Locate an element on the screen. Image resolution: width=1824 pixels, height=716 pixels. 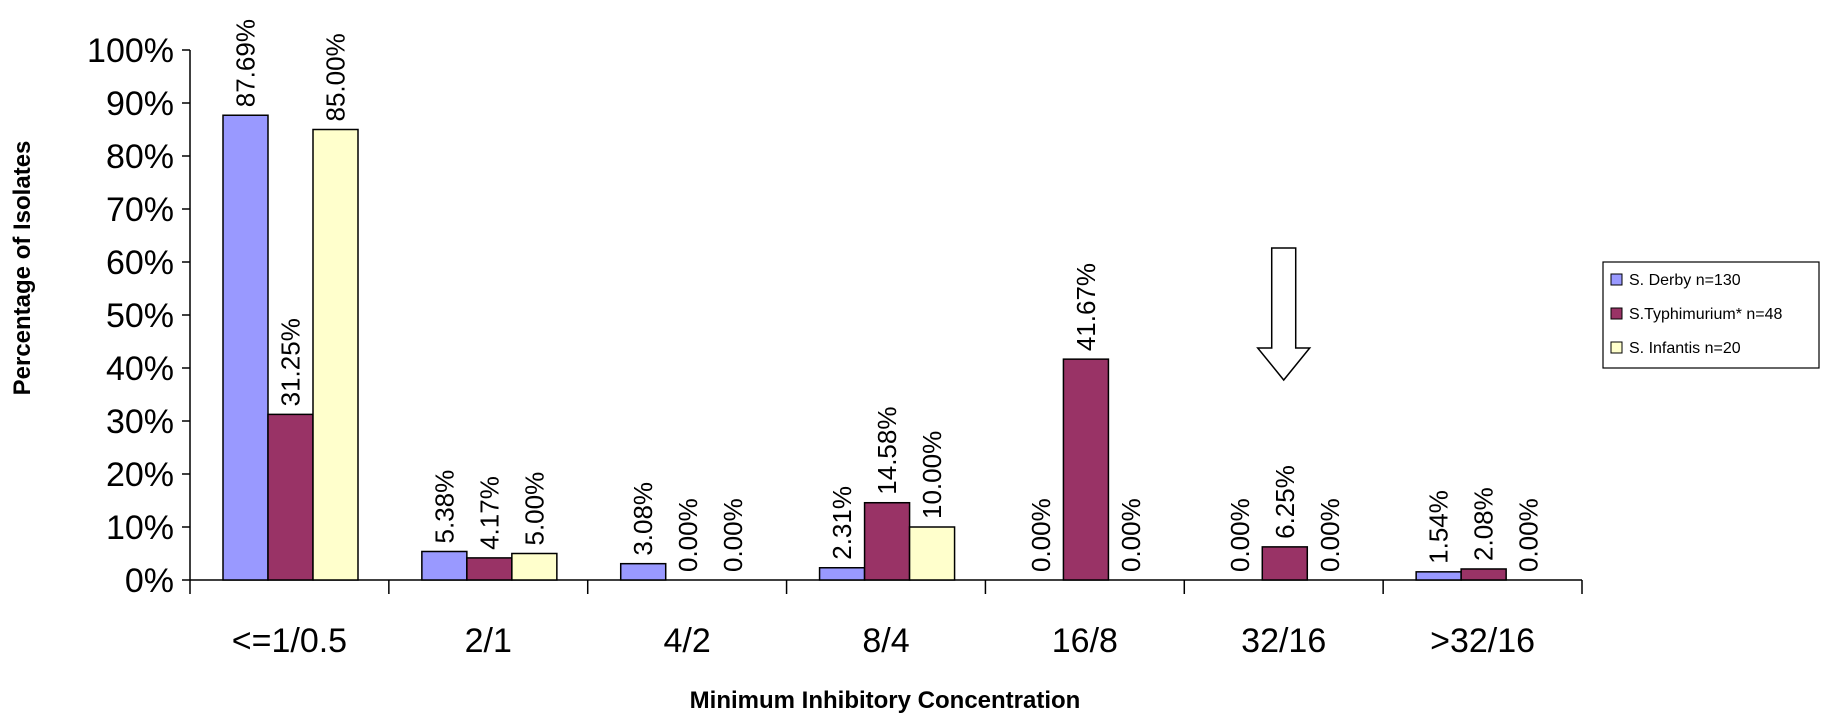
x-tick-label: <=1/0.5 is located at coordinates (289, 641).